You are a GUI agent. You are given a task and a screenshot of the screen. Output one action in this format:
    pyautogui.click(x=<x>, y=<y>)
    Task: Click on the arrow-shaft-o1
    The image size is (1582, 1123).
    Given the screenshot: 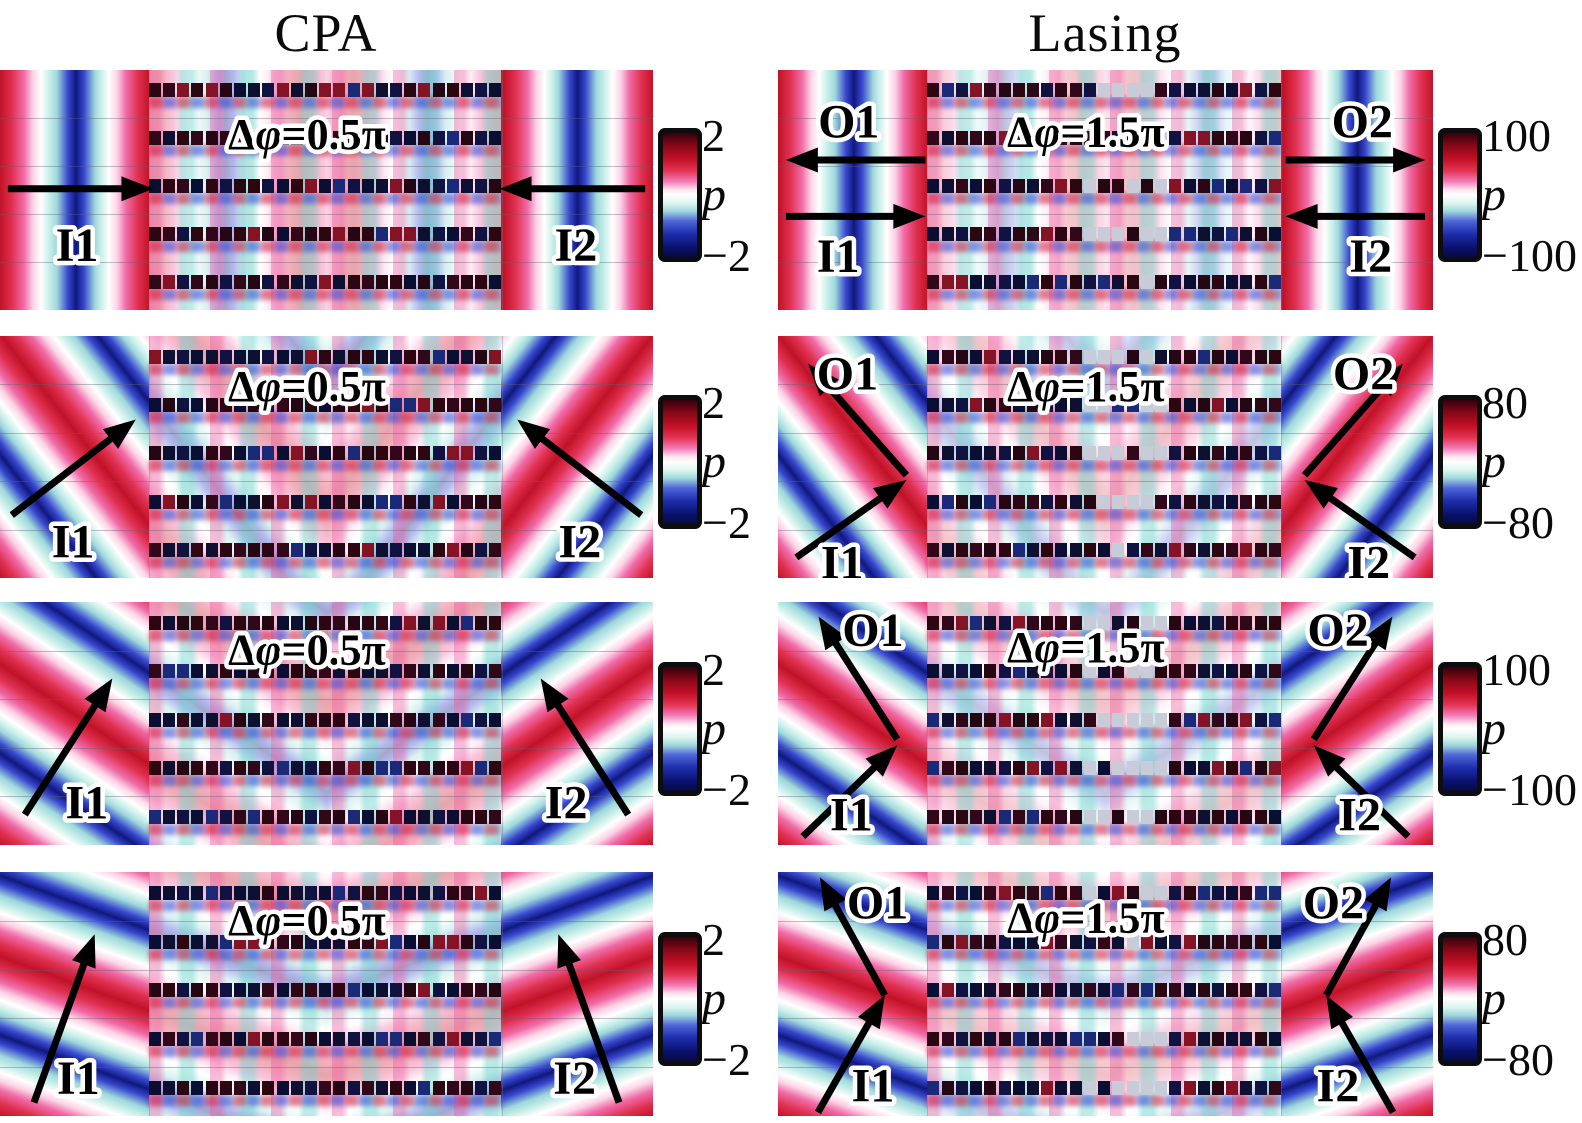 What is the action you would take?
    pyautogui.click(x=865, y=428)
    